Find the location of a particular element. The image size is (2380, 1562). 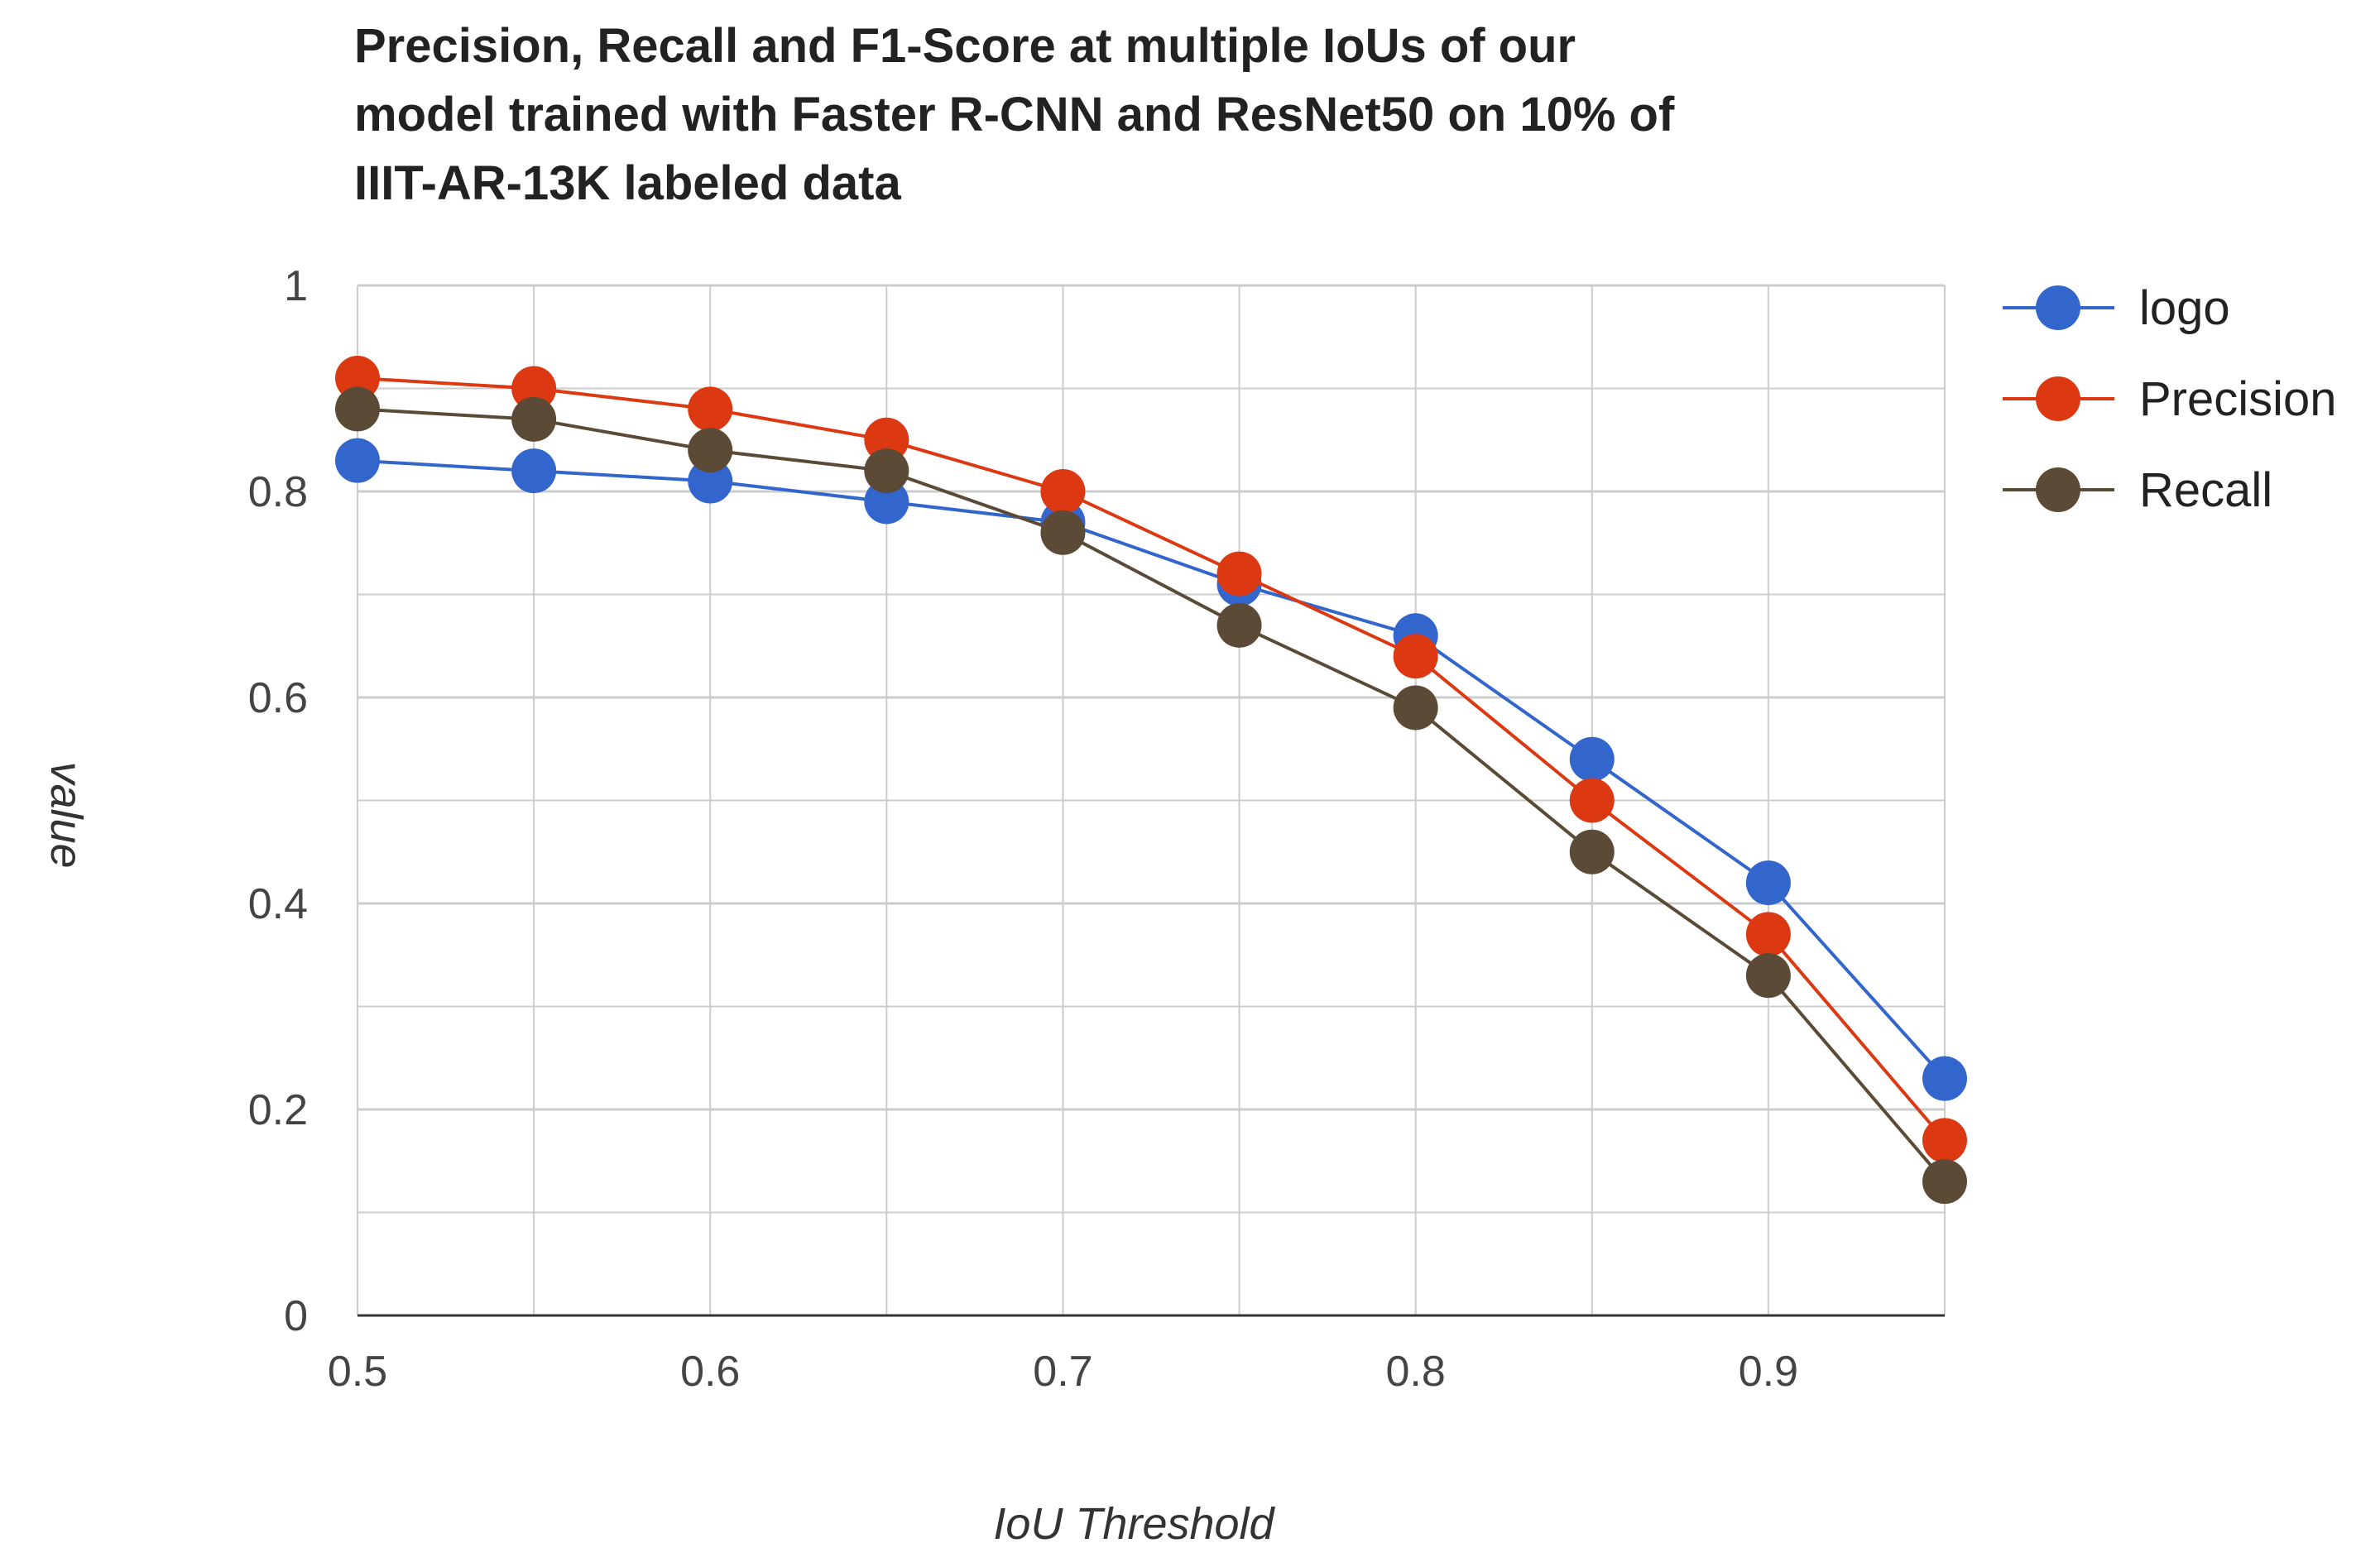

legend-item-precision: Precision is located at coordinates (2170, 399).